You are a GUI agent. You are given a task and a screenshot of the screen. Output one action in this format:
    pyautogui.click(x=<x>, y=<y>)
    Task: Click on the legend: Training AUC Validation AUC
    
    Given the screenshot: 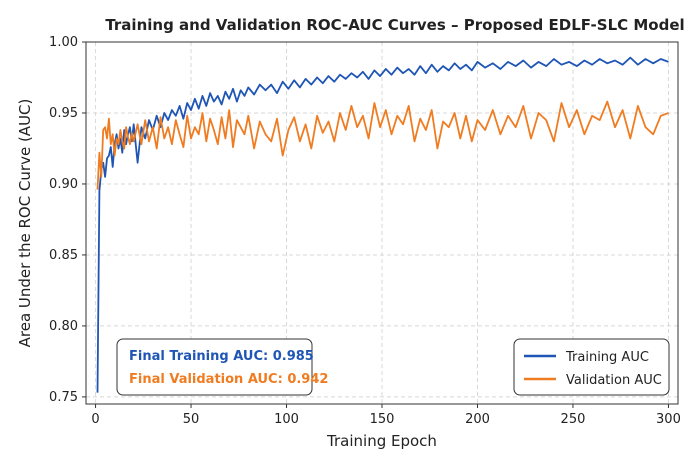 What is the action you would take?
    pyautogui.click(x=591, y=367)
    